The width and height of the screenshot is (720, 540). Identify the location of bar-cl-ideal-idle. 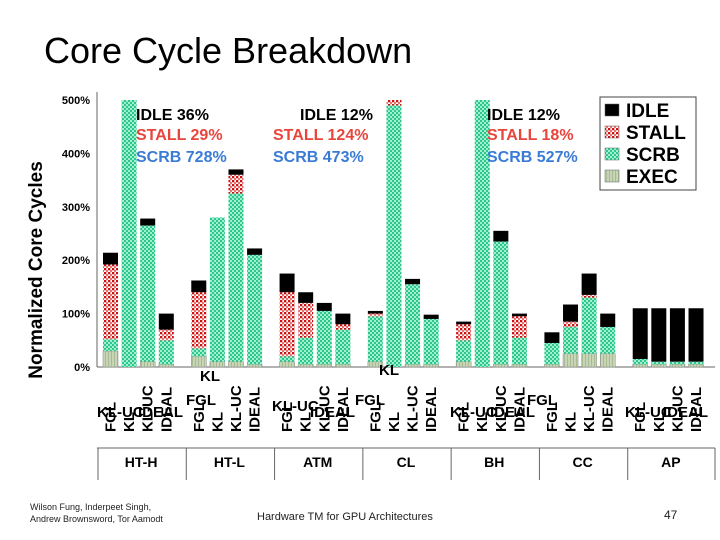
(431, 316).